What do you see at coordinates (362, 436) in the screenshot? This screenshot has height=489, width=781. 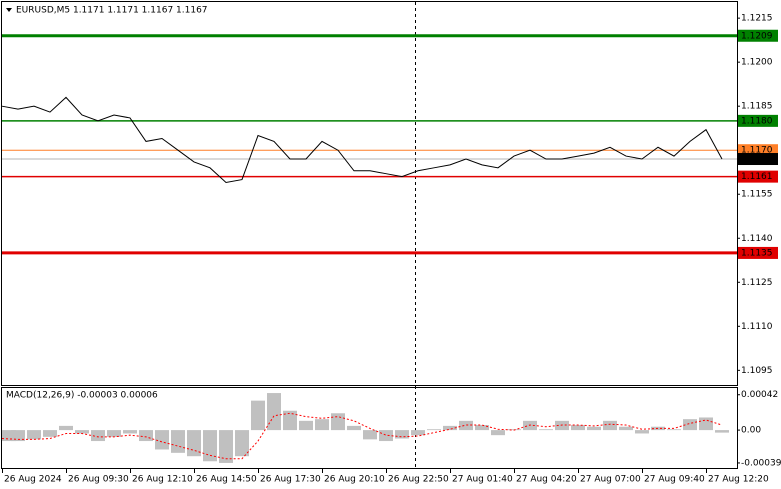 I see `signal-line` at bounding box center [362, 436].